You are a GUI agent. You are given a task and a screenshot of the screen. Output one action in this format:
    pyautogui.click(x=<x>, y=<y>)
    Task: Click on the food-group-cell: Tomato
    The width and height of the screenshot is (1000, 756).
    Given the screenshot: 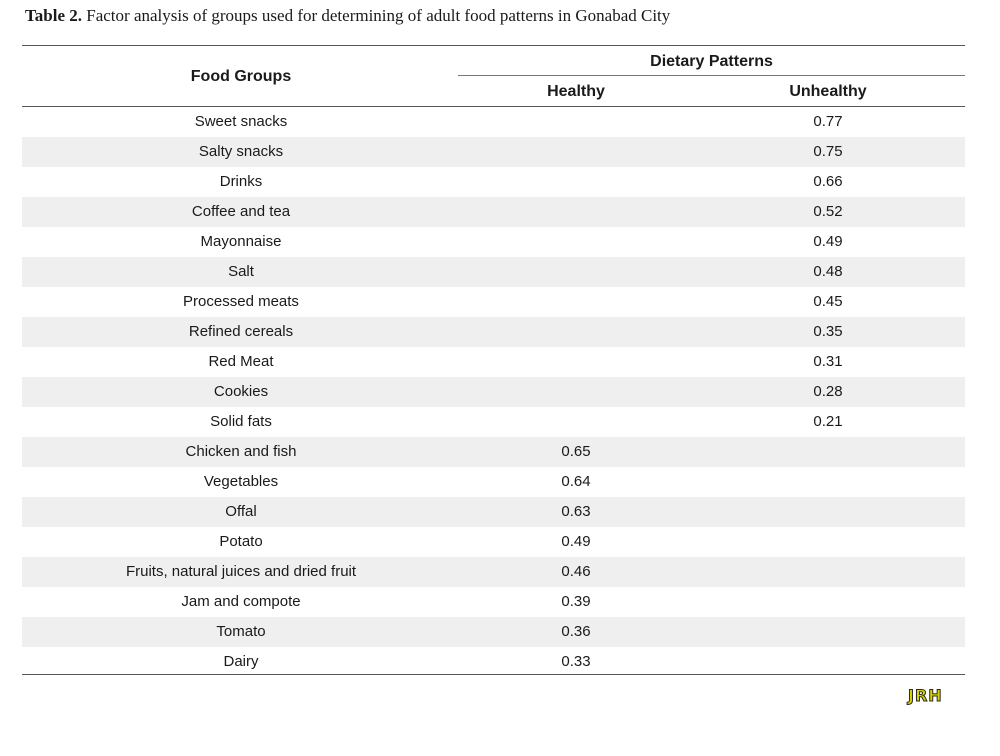 What is the action you would take?
    pyautogui.click(x=241, y=631)
    